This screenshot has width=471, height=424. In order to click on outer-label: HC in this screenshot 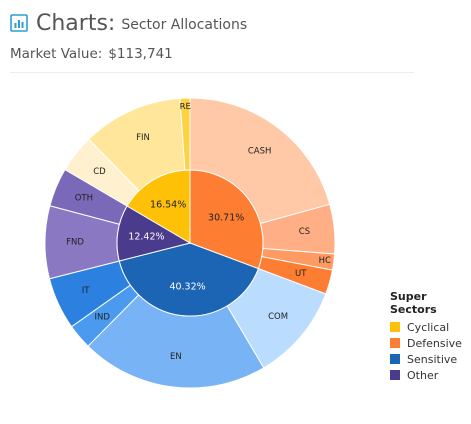, I will do `click(325, 261)`.